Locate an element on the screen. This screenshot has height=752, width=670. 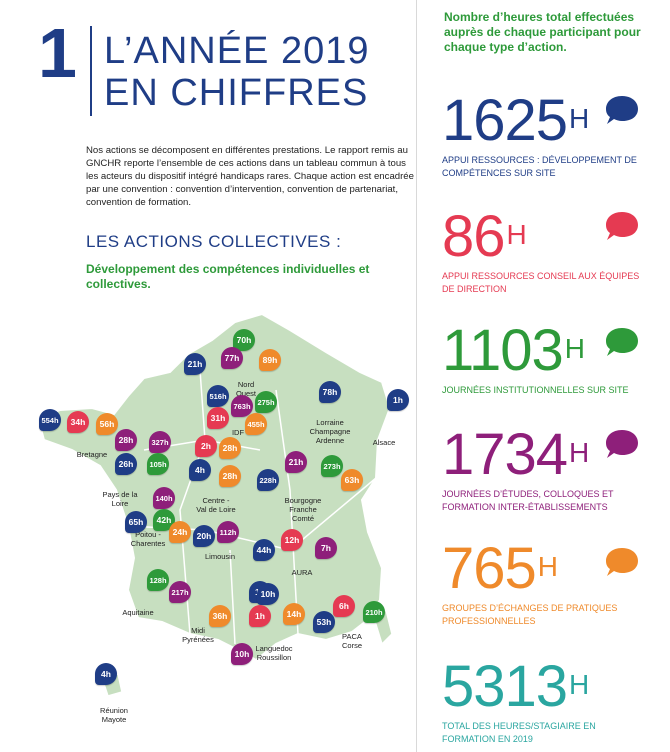
map-pin: 24h is located at coordinates (180, 532).